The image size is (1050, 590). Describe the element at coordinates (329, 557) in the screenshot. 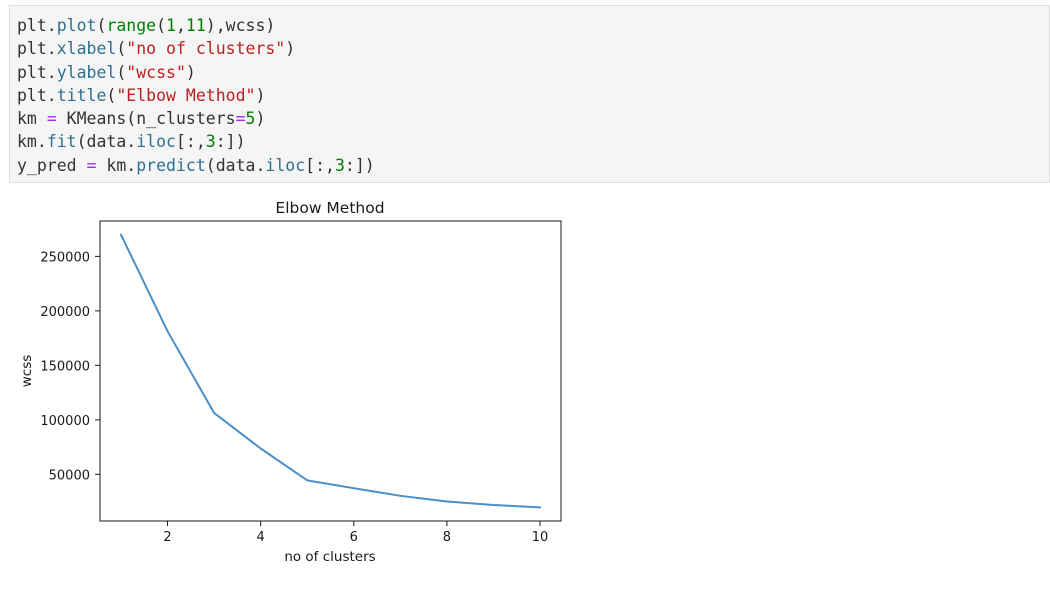

I see `x-axis-label: no of clusters` at that location.